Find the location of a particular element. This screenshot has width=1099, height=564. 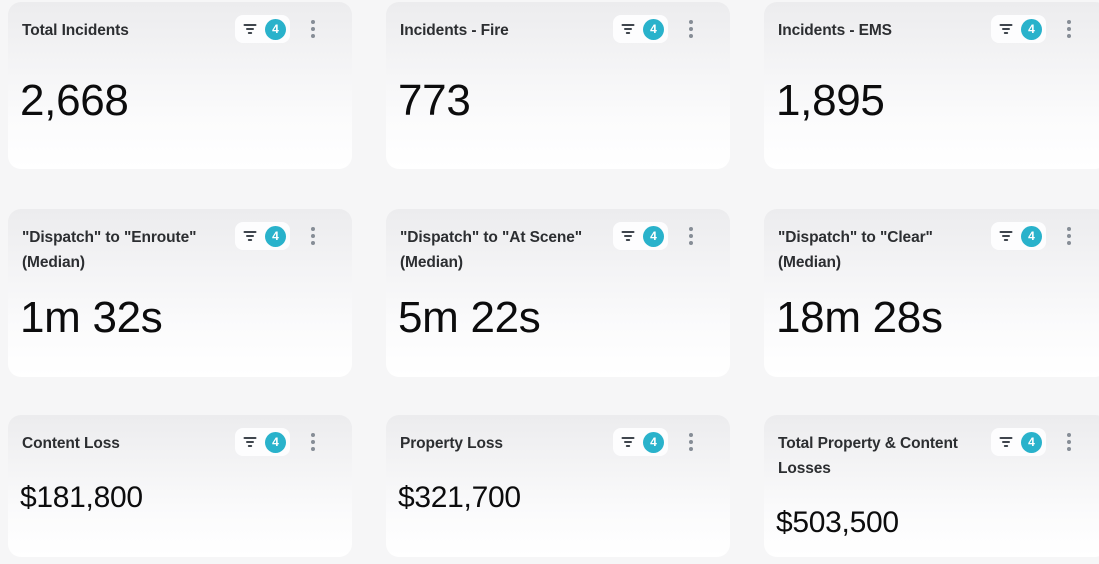

card-title: "Dispatch" to "Clear" (Median) is located at coordinates (855, 250).